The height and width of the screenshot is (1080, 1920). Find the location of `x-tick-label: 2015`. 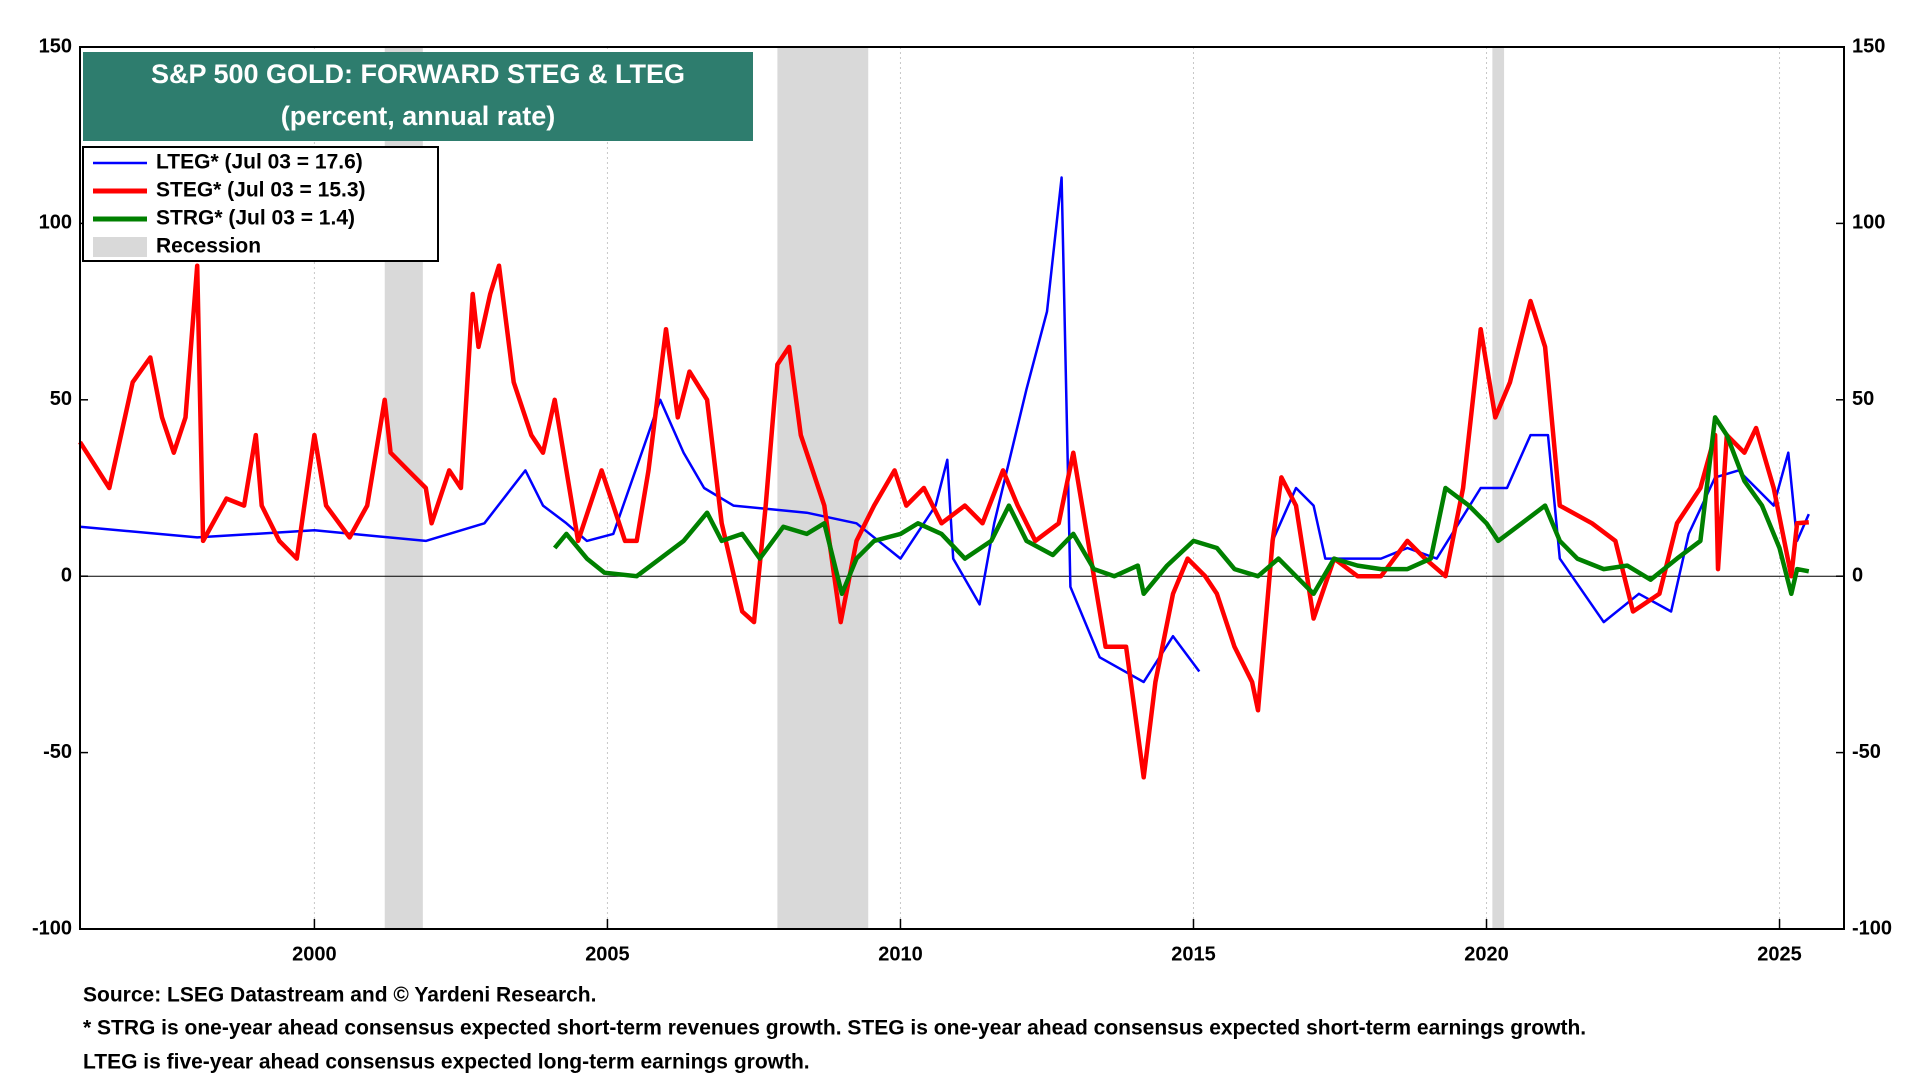

x-tick-label: 2015 is located at coordinates (1193, 954).